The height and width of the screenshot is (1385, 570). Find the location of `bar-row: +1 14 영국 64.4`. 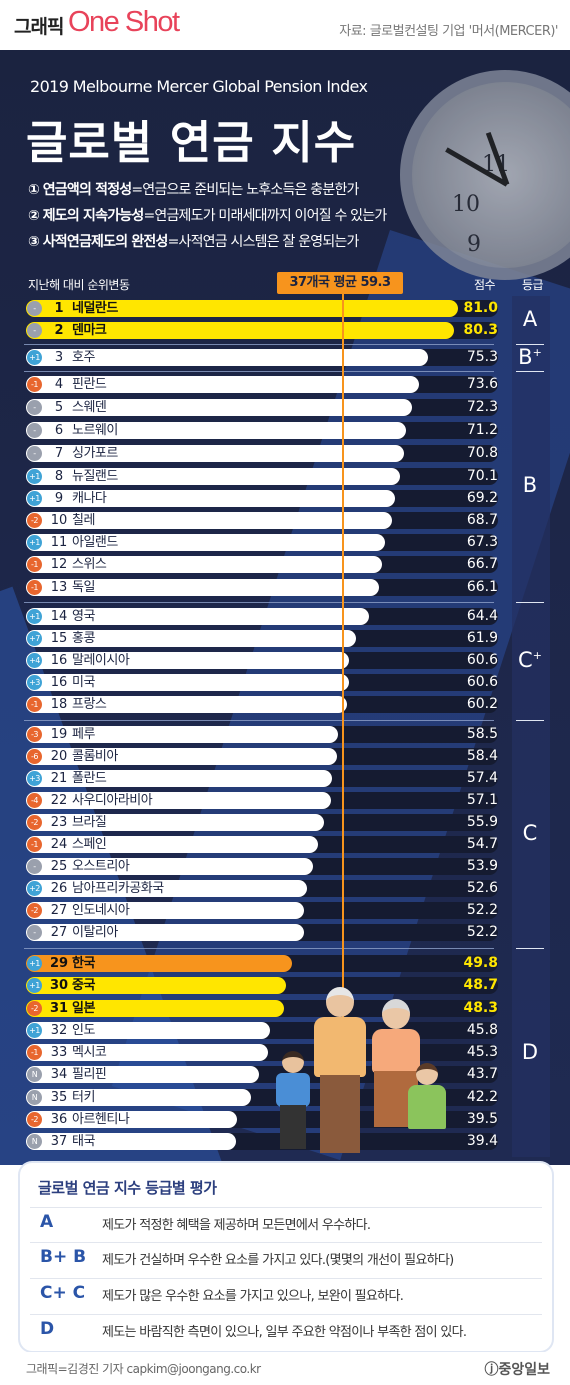

bar-row: +1 14 영국 64.4 is located at coordinates (285, 616).